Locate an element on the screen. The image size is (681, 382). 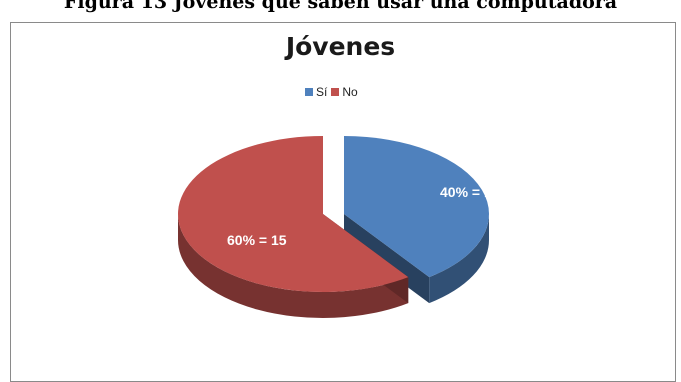
legend-item-no: No is located at coordinates (344, 92).